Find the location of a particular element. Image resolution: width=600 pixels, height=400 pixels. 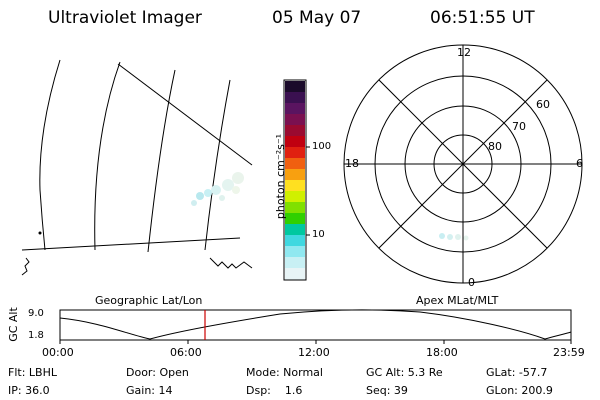

mlt-label-18: 18 is located at coordinates (352, 163).